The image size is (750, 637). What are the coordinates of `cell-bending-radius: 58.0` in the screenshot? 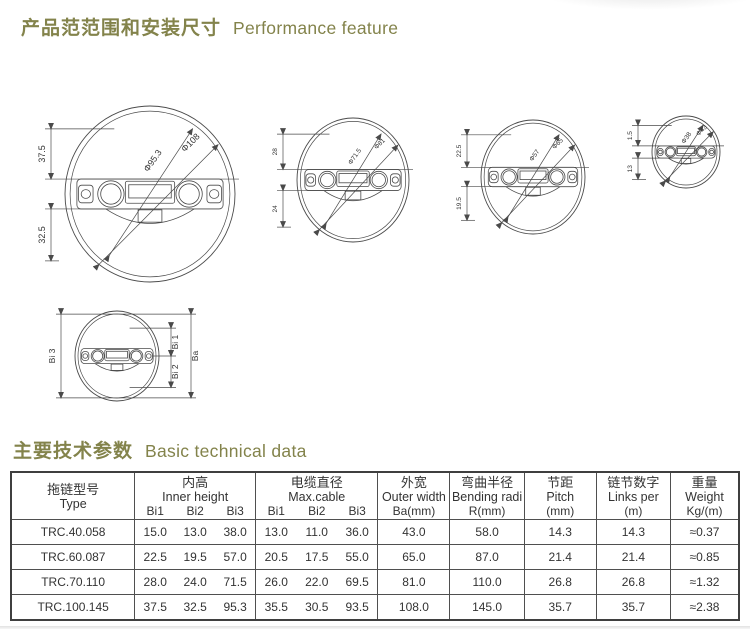 It's located at (487, 532).